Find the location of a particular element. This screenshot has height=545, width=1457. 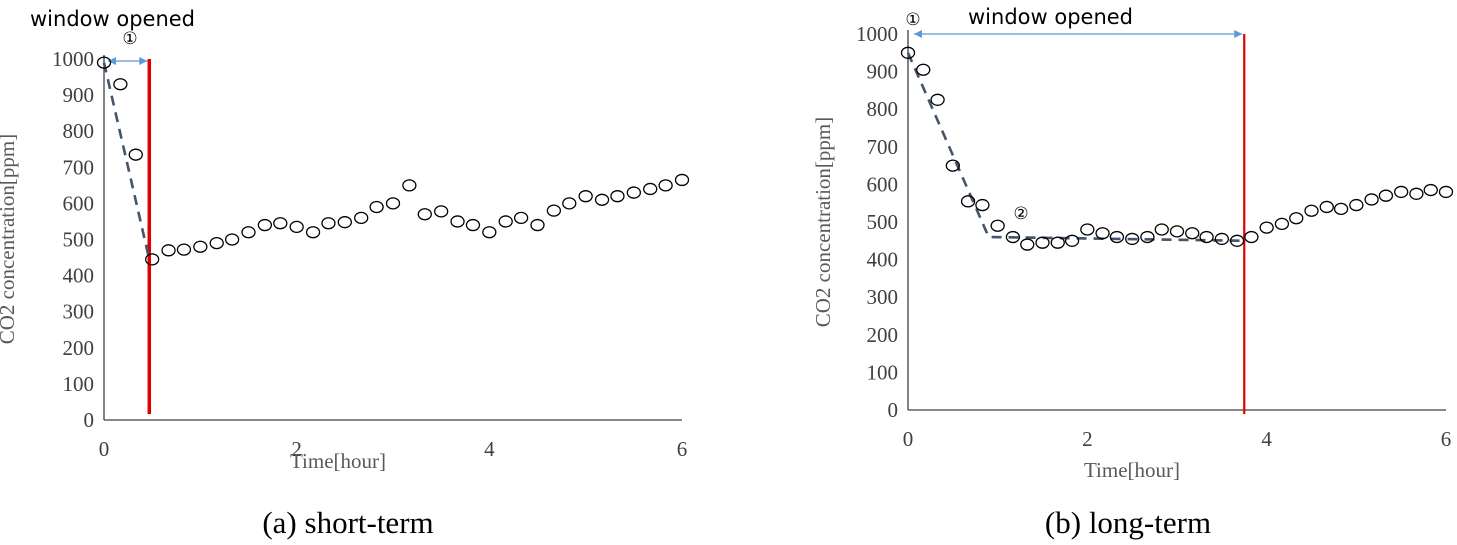

y-tick-label: 1000 is located at coordinates (877, 34).